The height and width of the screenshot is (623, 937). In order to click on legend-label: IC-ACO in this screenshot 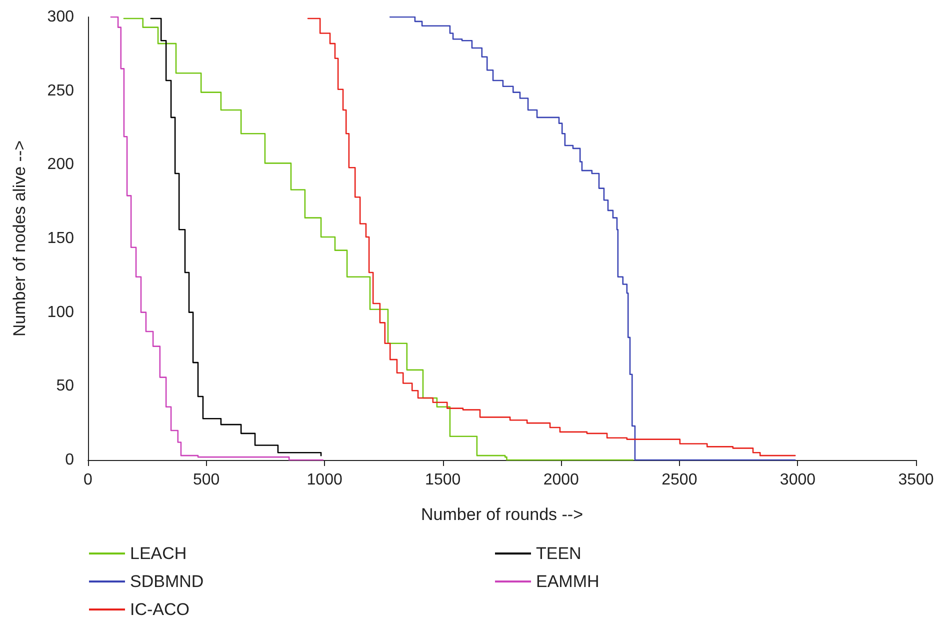, I will do `click(160, 609)`.